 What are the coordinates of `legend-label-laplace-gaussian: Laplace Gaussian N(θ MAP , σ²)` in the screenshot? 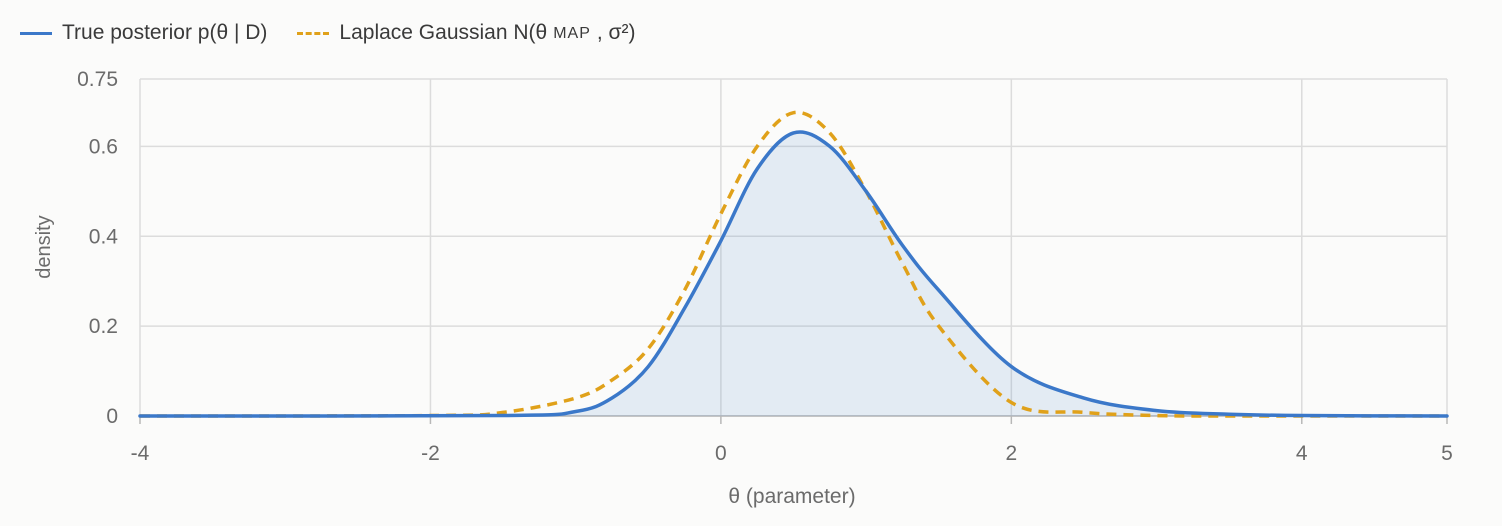 It's located at (487, 33).